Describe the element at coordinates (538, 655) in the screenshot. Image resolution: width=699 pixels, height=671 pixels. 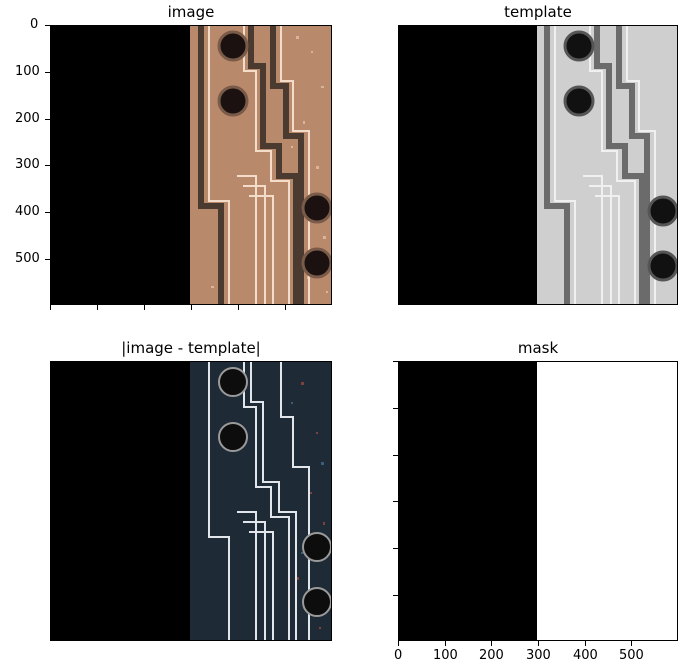
I see `x-tick-label: 300` at that location.